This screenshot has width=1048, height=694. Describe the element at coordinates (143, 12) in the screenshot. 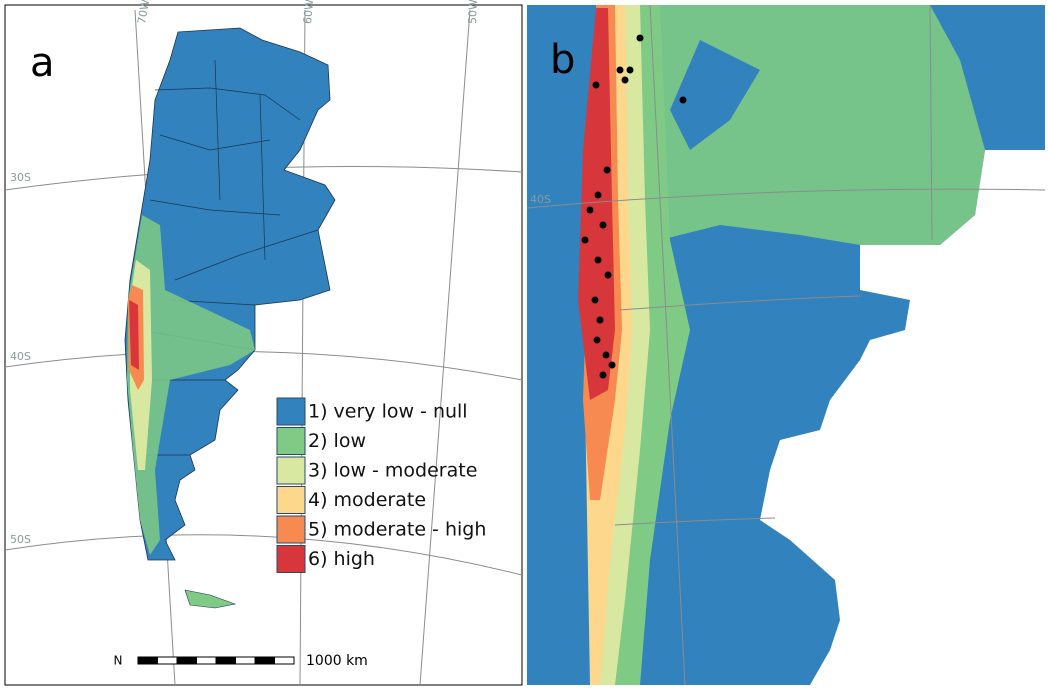

I see `graticule-label: 70W` at that location.